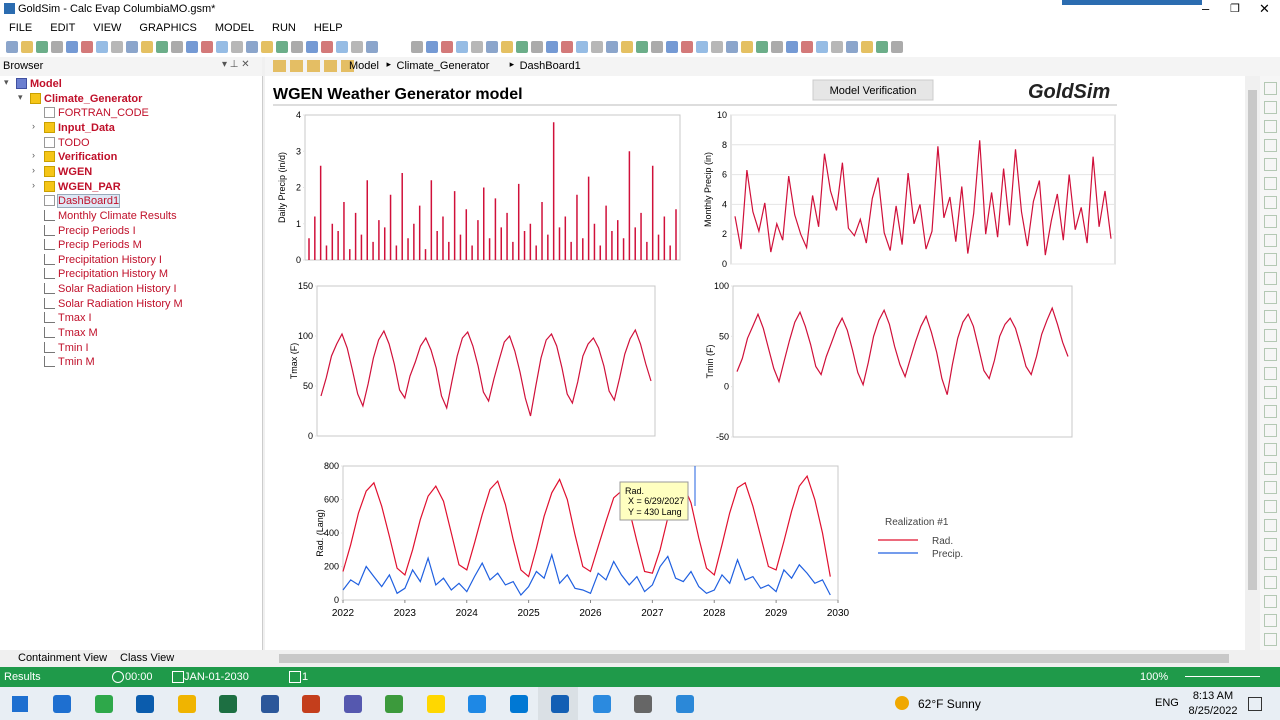 This screenshot has height=720, width=1280. I want to click on tree-label: Tmax M, so click(78, 333).